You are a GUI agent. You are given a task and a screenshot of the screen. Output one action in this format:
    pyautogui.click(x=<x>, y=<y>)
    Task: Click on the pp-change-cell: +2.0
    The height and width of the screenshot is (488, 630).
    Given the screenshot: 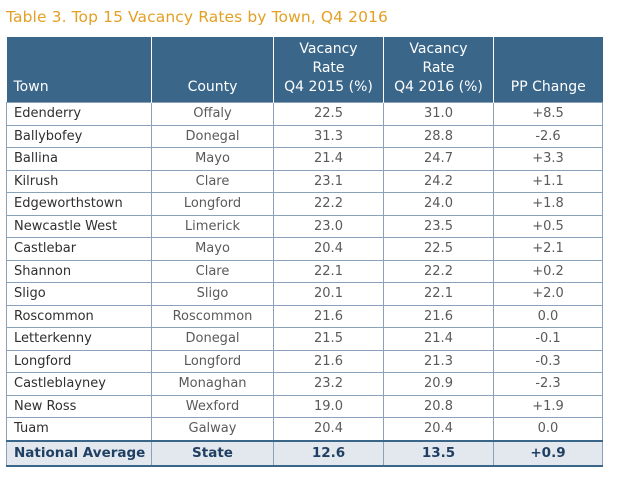 What is the action you would take?
    pyautogui.click(x=548, y=294)
    